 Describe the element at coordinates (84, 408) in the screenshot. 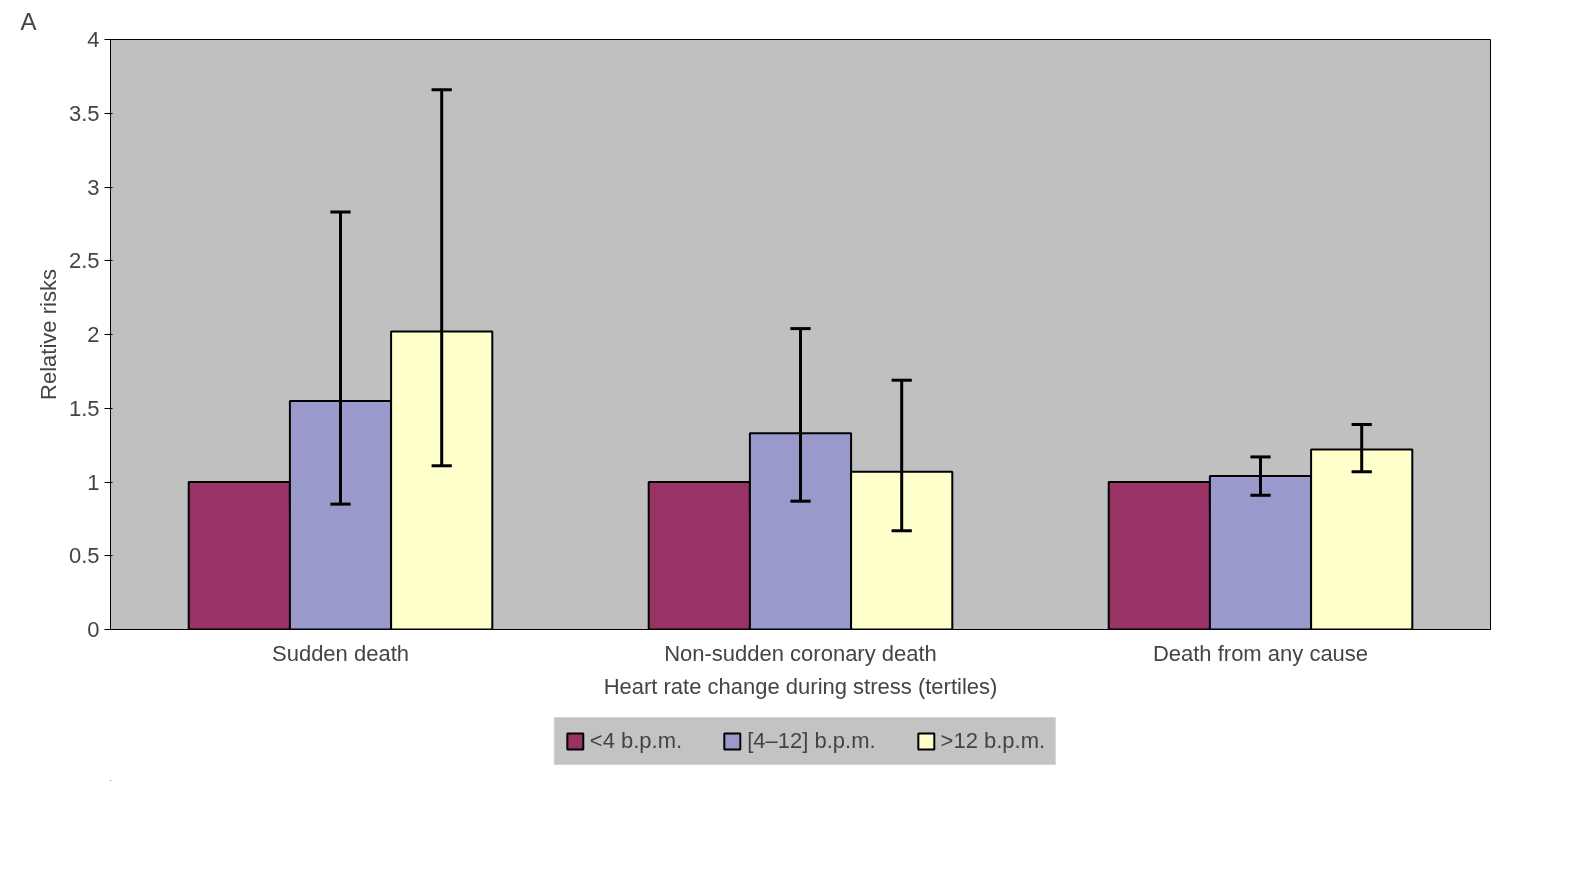

I see `y-tick-label: 1.5` at that location.